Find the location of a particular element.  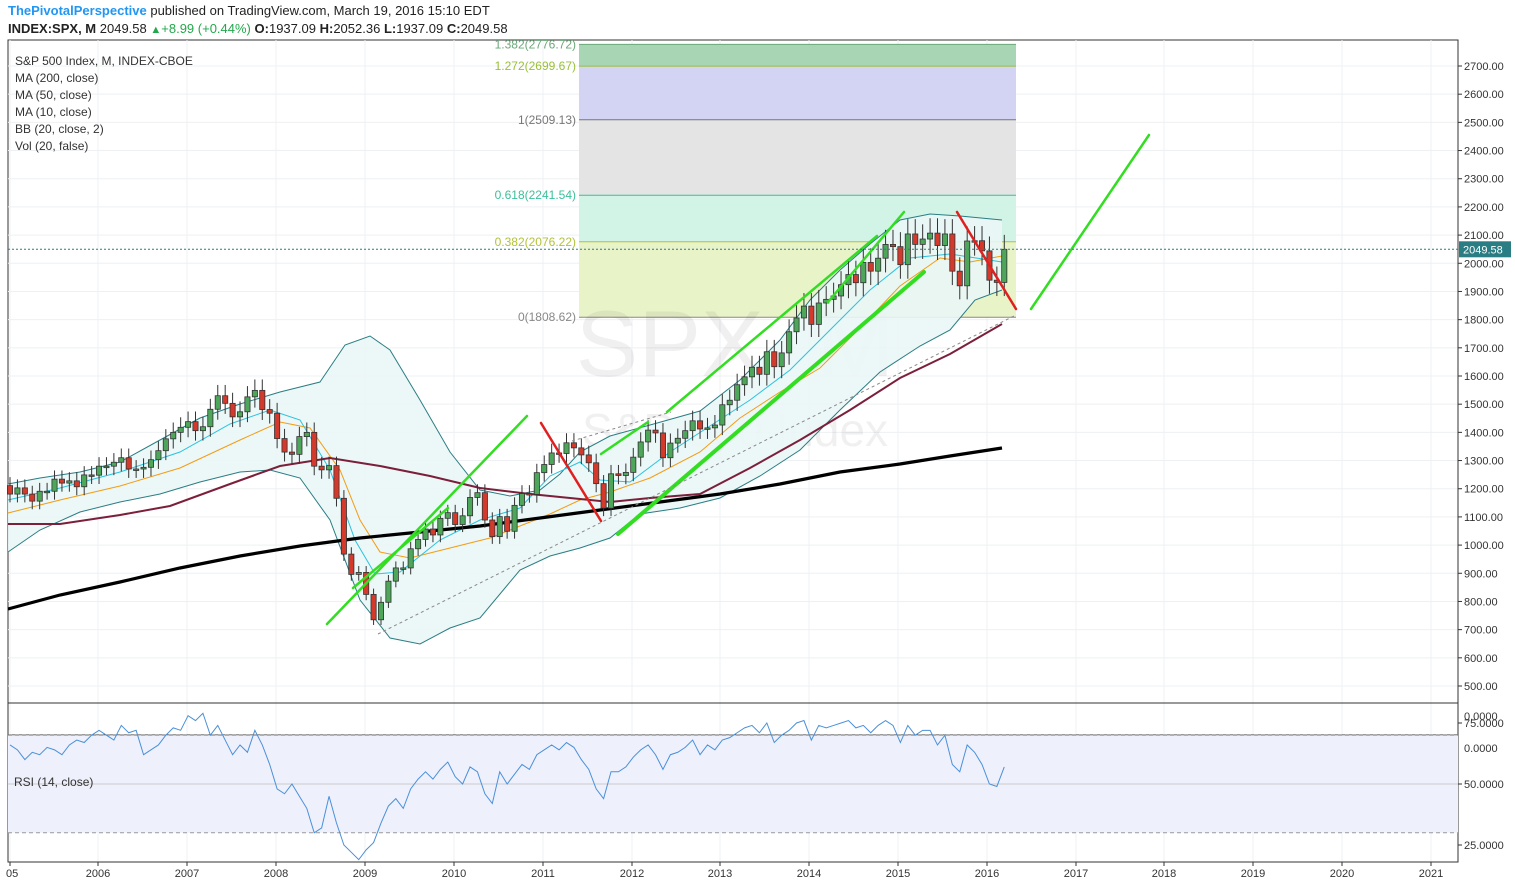

y-tick-label: 1800.00 is located at coordinates (1484, 321).